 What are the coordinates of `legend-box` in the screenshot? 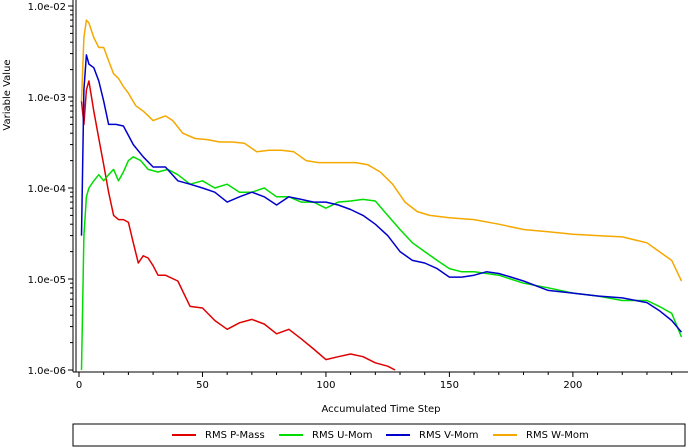 It's located at (379, 435).